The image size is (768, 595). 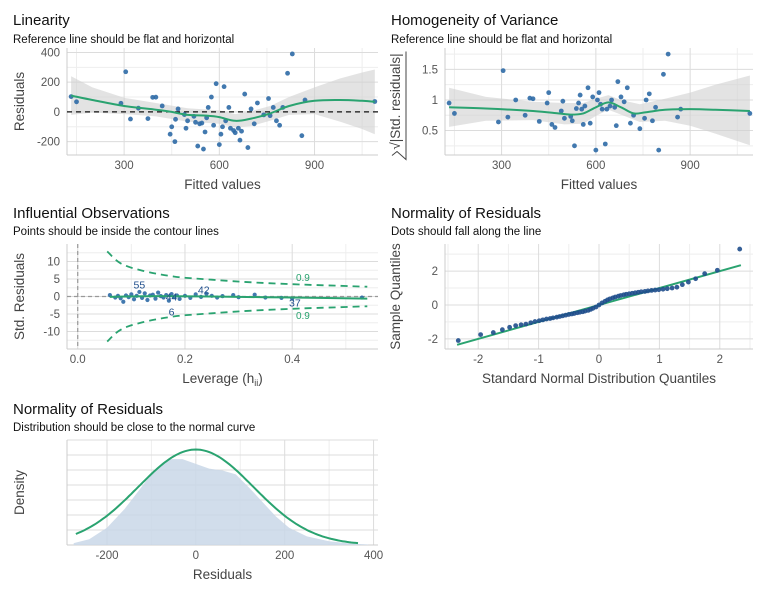 I want to click on density-chart: -200 0 200 400 Residuals Density, so click(x=197, y=510).